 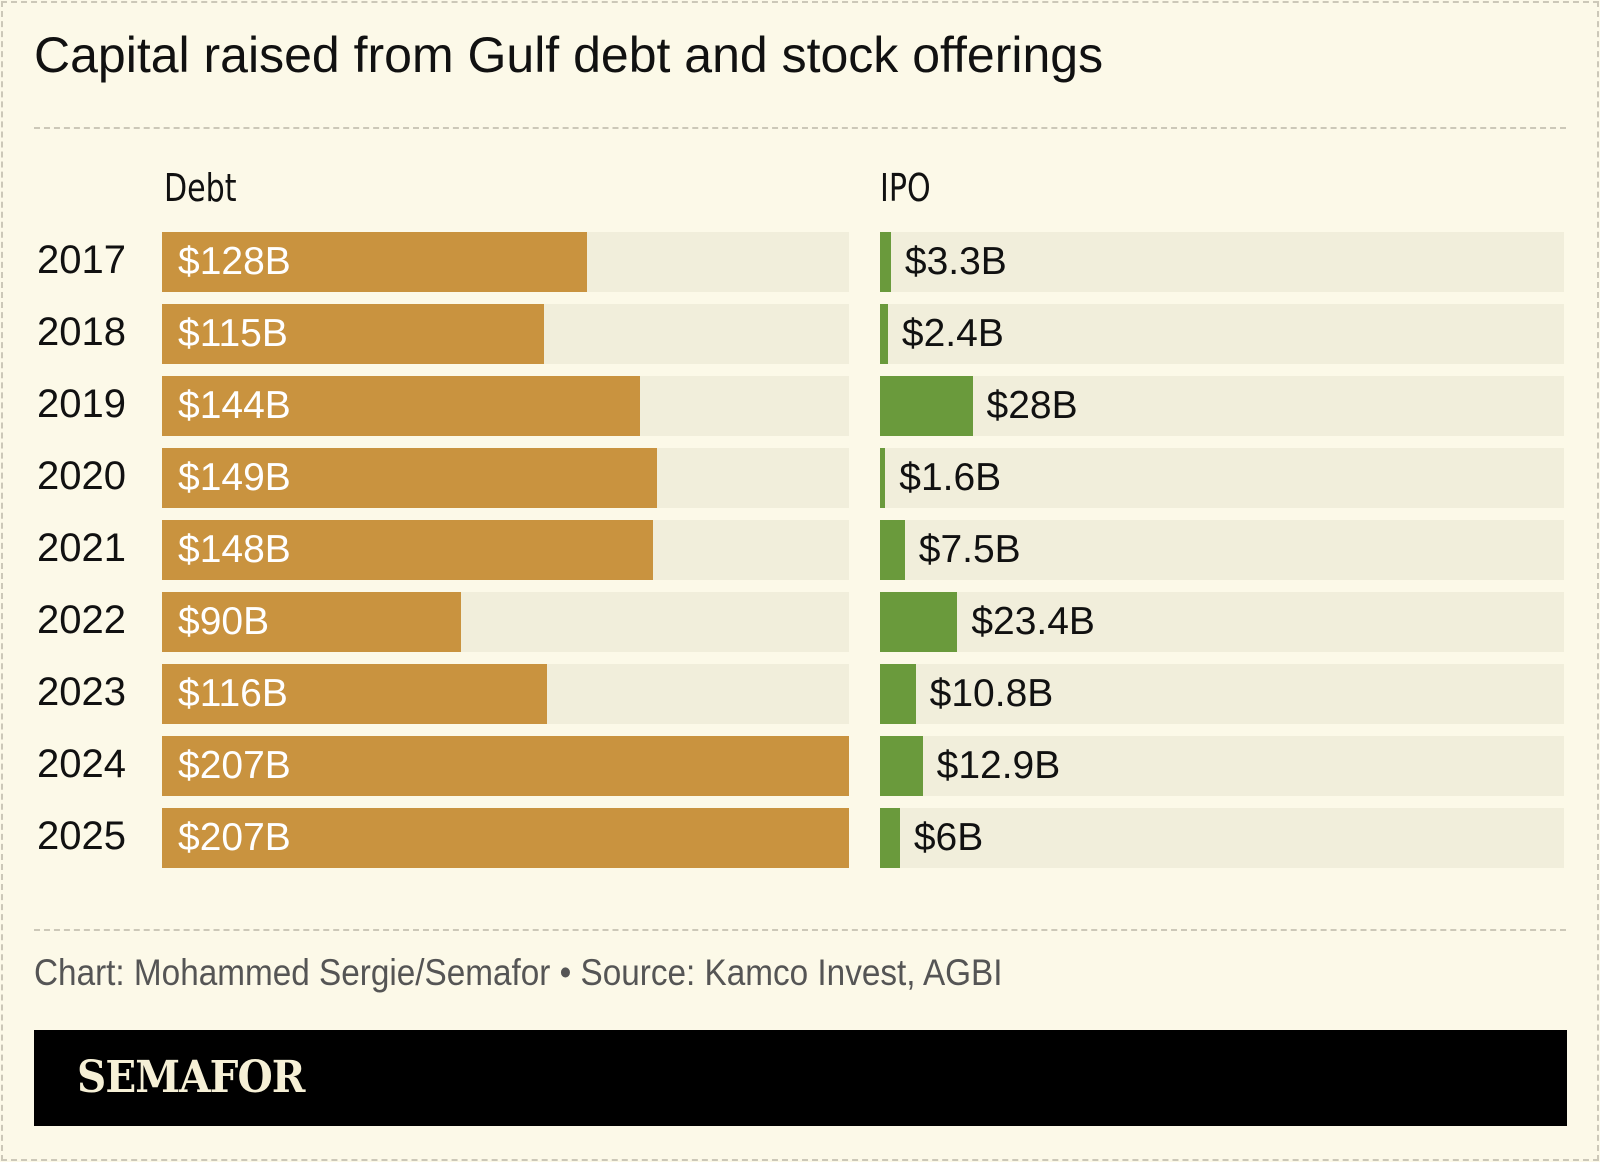 What do you see at coordinates (81, 332) in the screenshot?
I see `year-label: 2018` at bounding box center [81, 332].